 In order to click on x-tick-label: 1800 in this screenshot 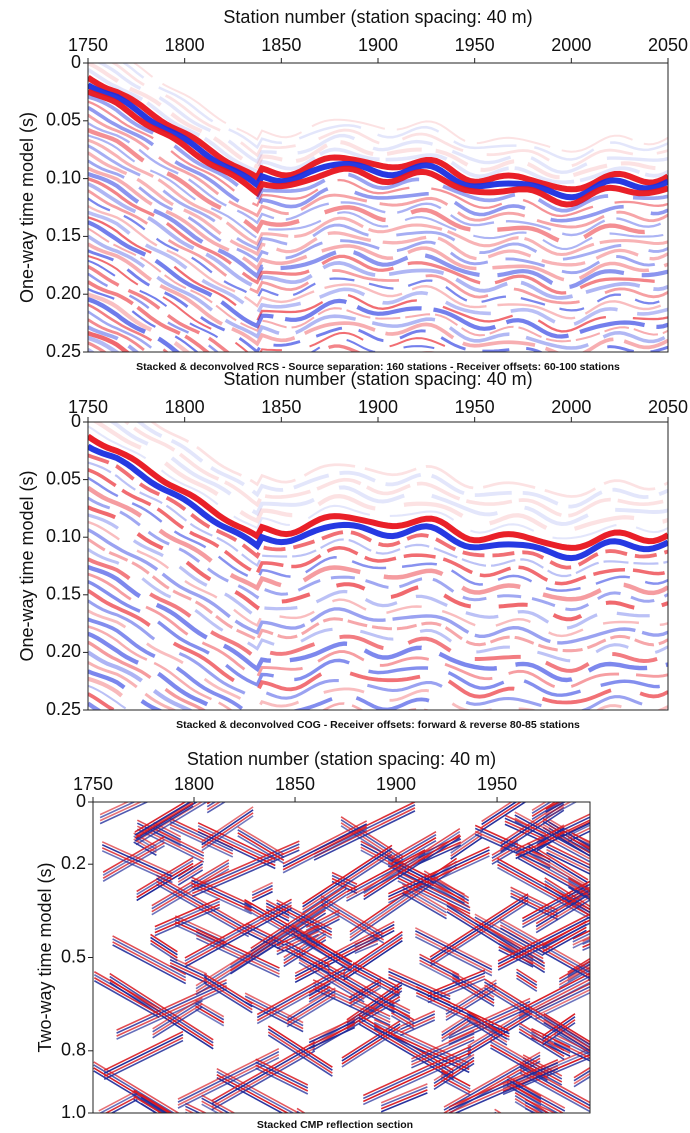, I will do `click(194, 784)`.